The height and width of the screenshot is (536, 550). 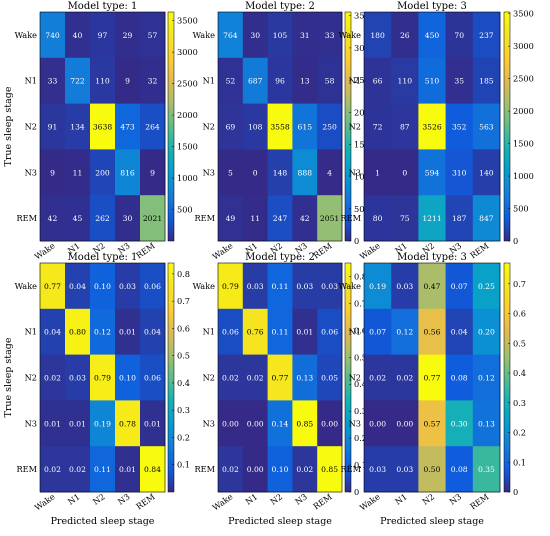 I want to click on cell-value-label: 0.04, so click(x=52, y=332).